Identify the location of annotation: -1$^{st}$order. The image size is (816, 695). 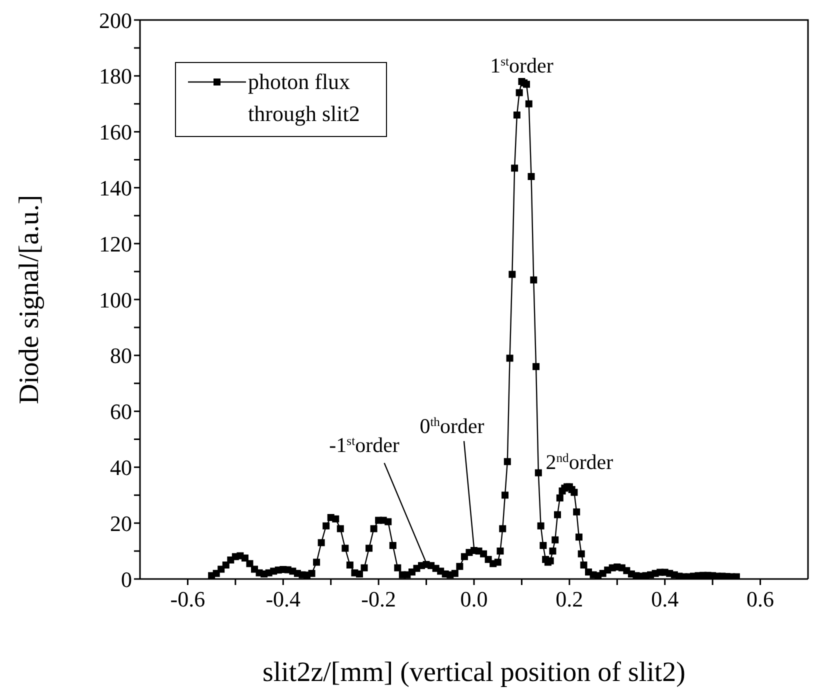
(364, 445).